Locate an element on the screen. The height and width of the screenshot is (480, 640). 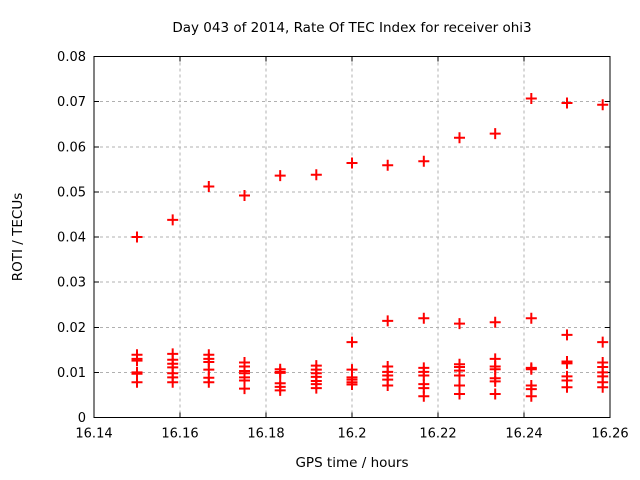
x-tick-label: 16.14 is located at coordinates (93, 434).